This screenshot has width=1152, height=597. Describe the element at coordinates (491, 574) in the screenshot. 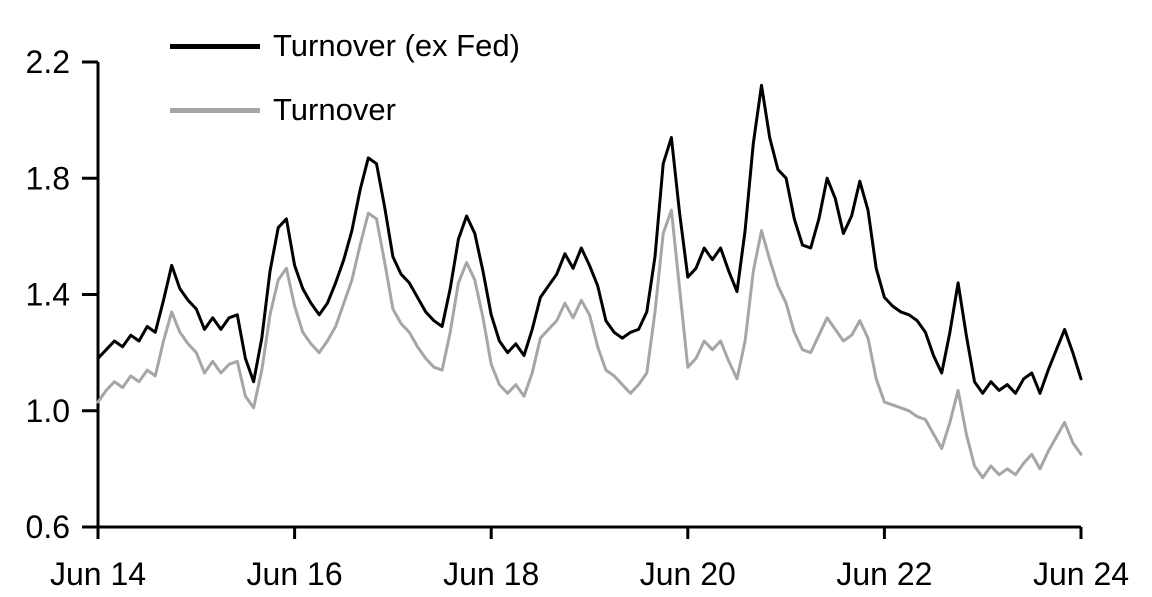

I see `x-tick-label: Jun 18` at that location.